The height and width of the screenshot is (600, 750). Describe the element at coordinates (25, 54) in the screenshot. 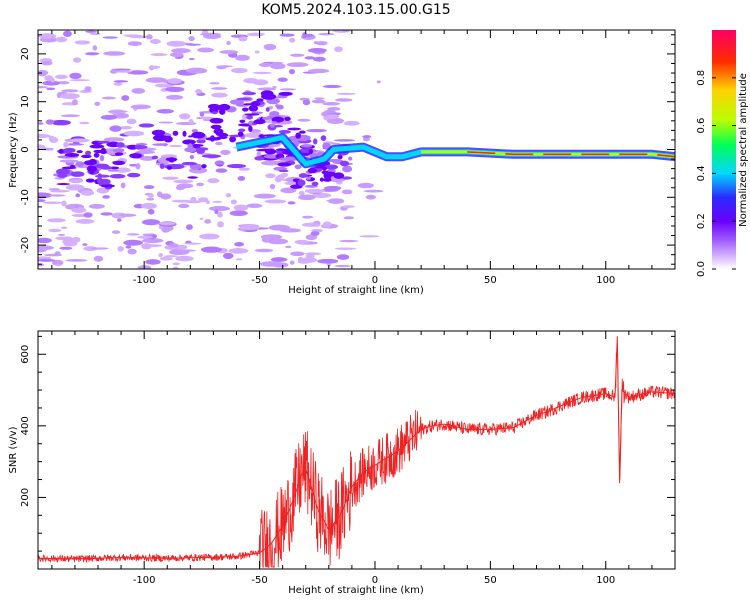

I see `spectrogram-ytick-label: 20` at that location.